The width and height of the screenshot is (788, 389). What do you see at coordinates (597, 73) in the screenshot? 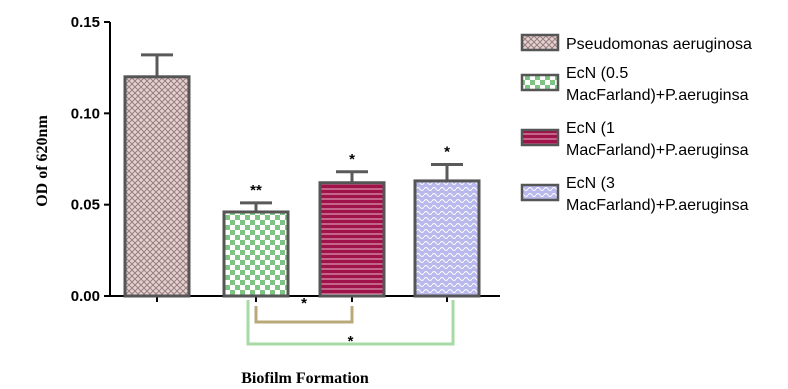
I see `legend-label: EcN (0.5` at bounding box center [597, 73].